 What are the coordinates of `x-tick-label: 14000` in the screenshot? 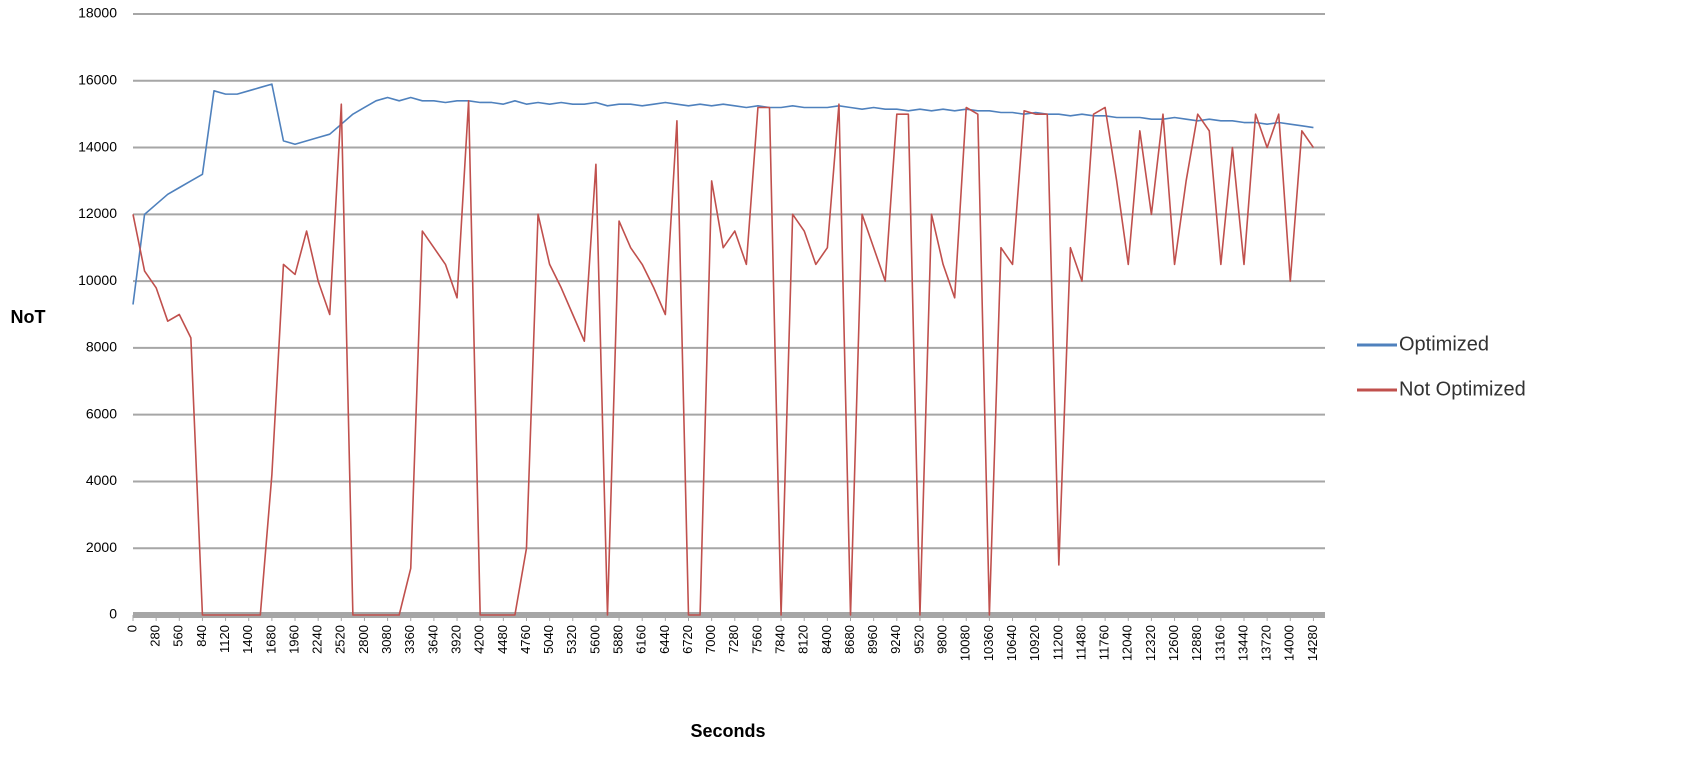 It's located at (1289, 643).